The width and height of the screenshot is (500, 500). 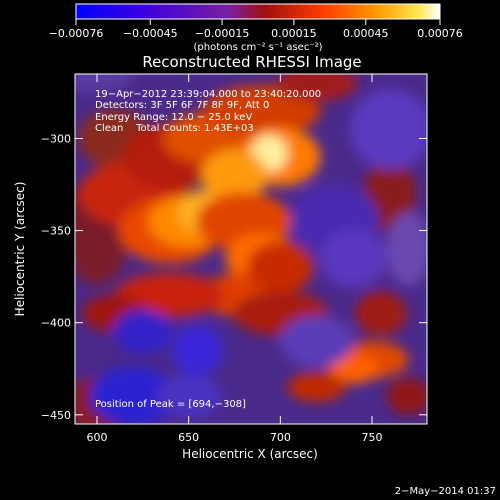 What do you see at coordinates (258, 11) in the screenshot?
I see `colorbar` at bounding box center [258, 11].